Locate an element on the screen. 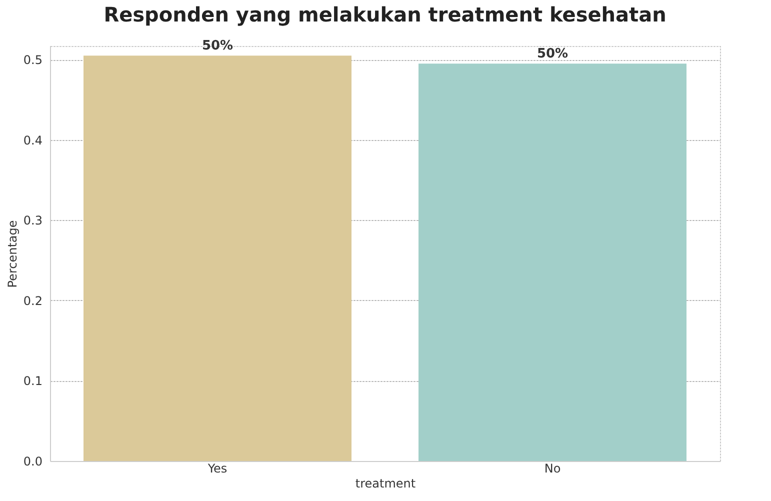 Image resolution: width=771 pixels, height=501 pixels. y-tick-label: 0.2 is located at coordinates (32, 301).